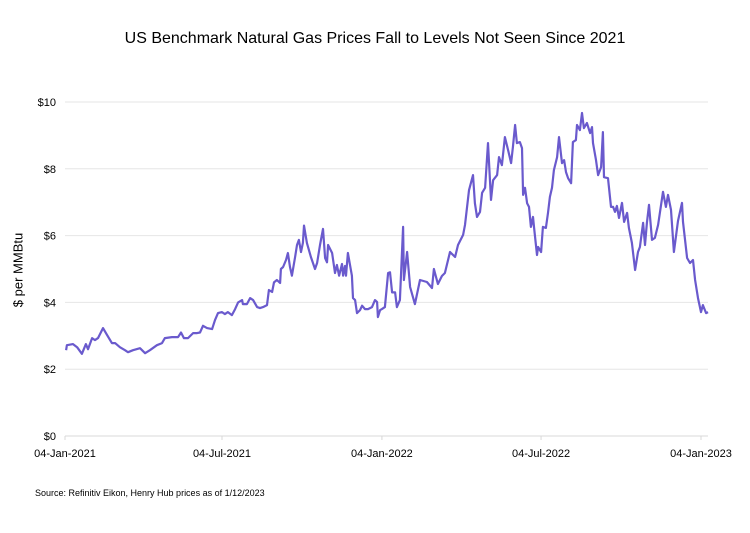 The width and height of the screenshot is (750, 533). What do you see at coordinates (50, 437) in the screenshot?
I see `y-tick-label: $0` at bounding box center [50, 437].